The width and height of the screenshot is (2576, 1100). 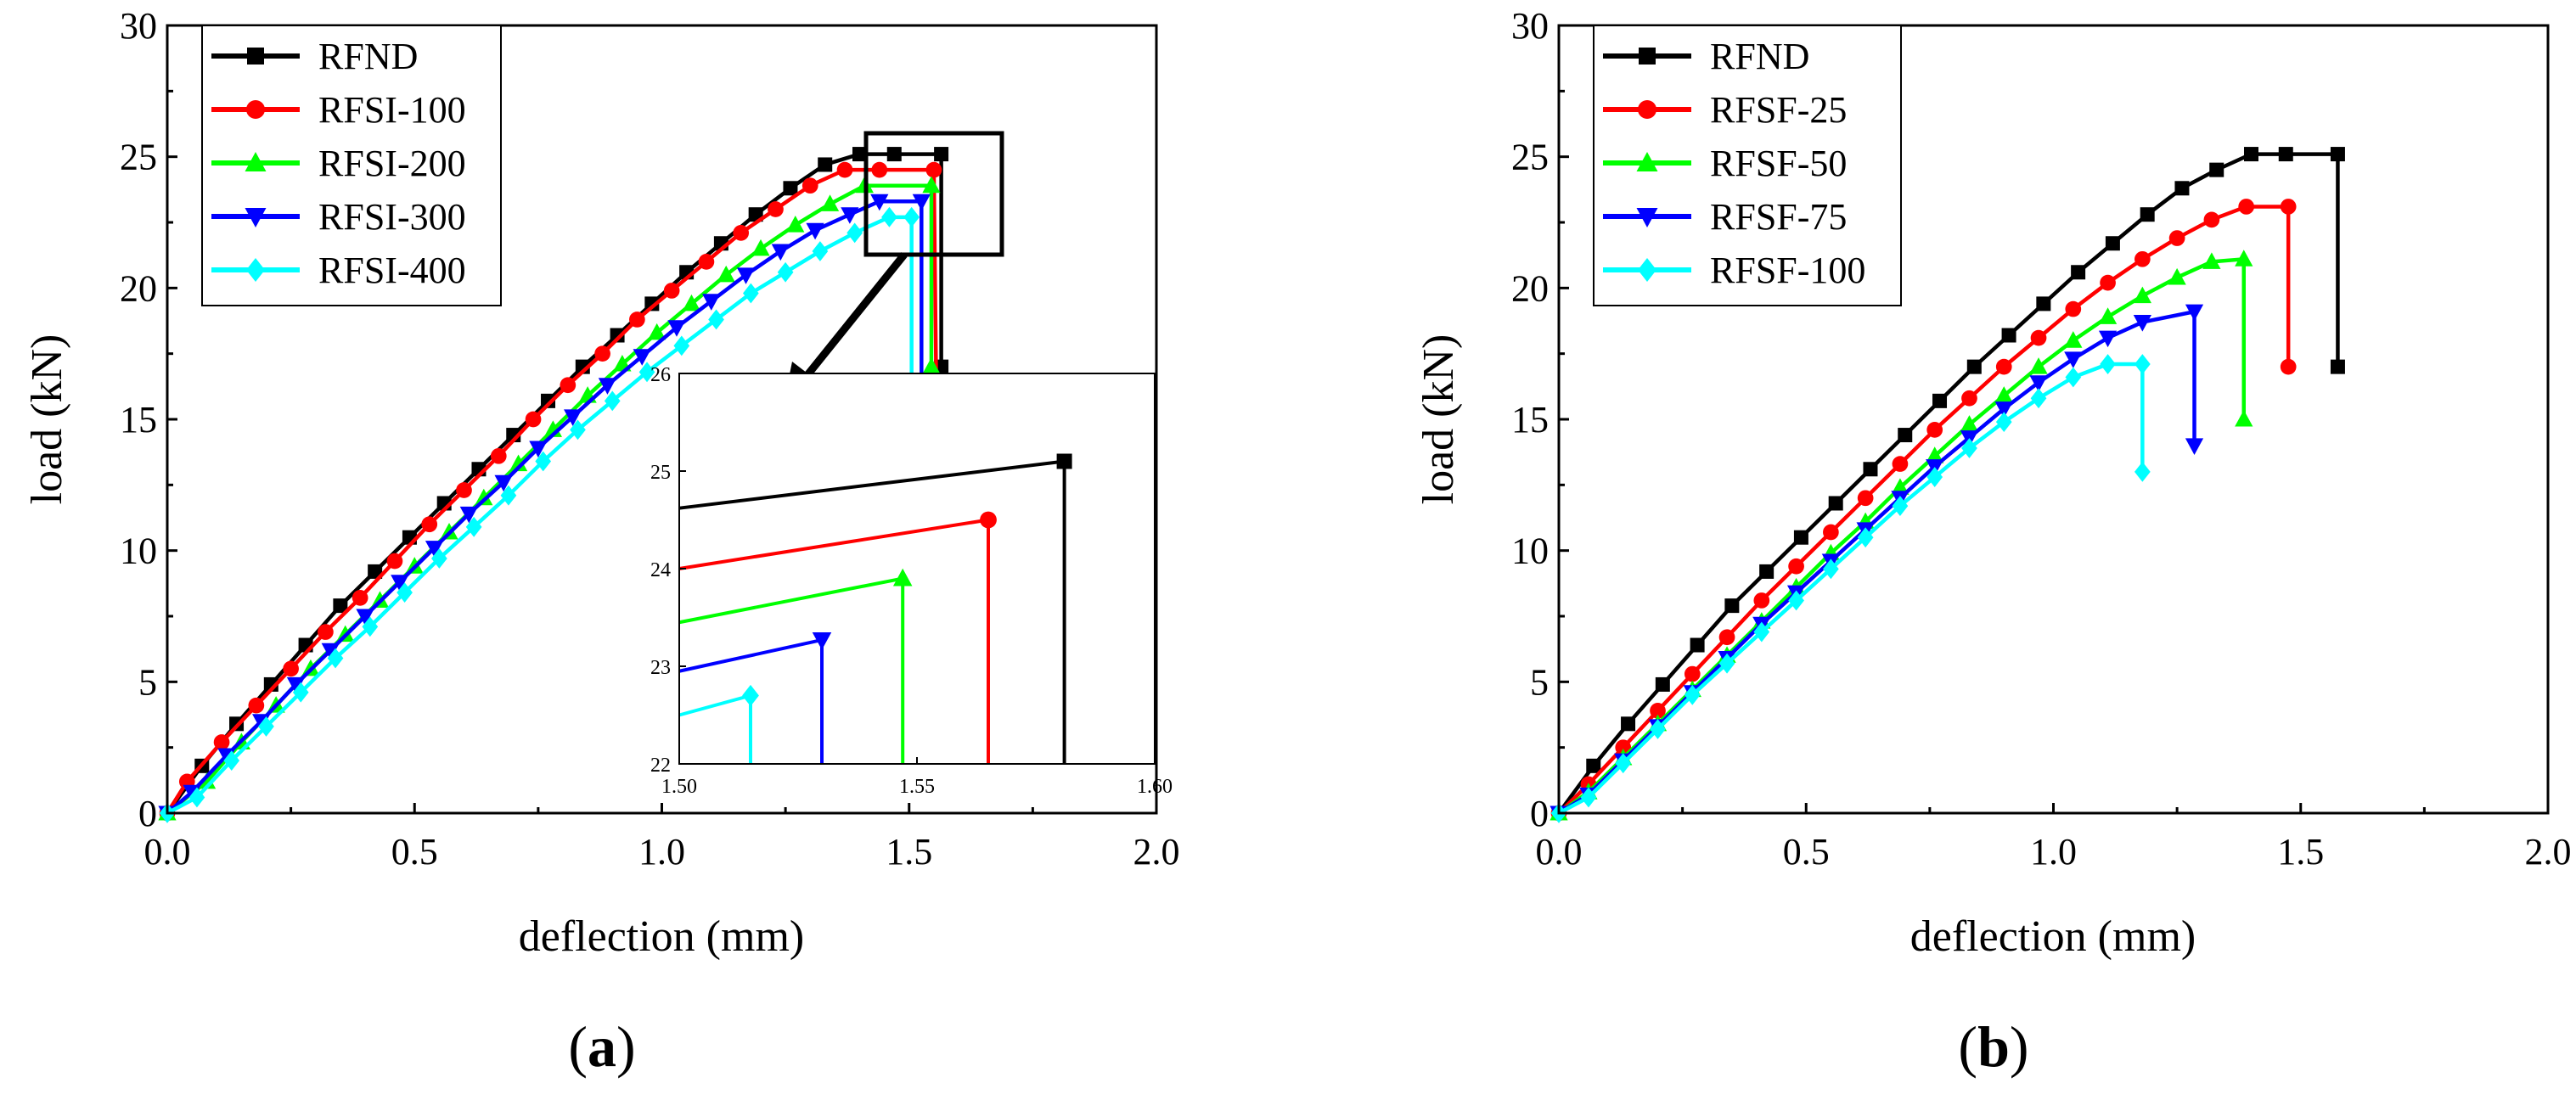 I want to click on panel-b-label-letter: b, so click(x=1993, y=1046).